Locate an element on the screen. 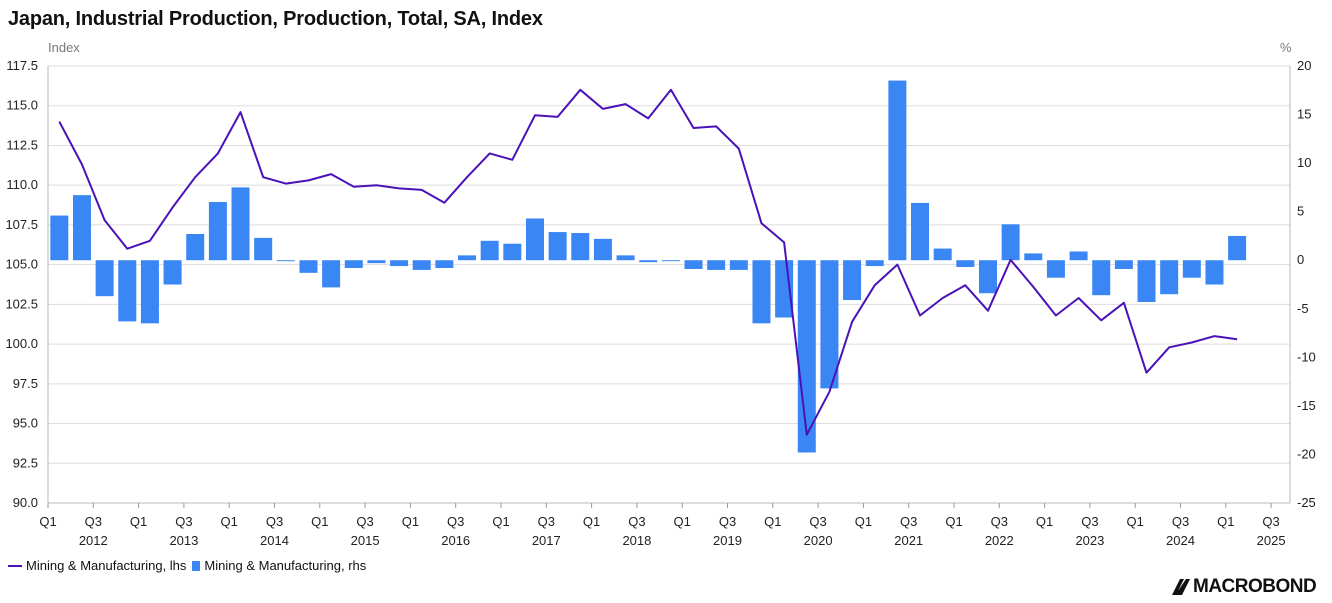 The width and height of the screenshot is (1332, 603). left-axis-tick: 100.0 is located at coordinates (21, 343).